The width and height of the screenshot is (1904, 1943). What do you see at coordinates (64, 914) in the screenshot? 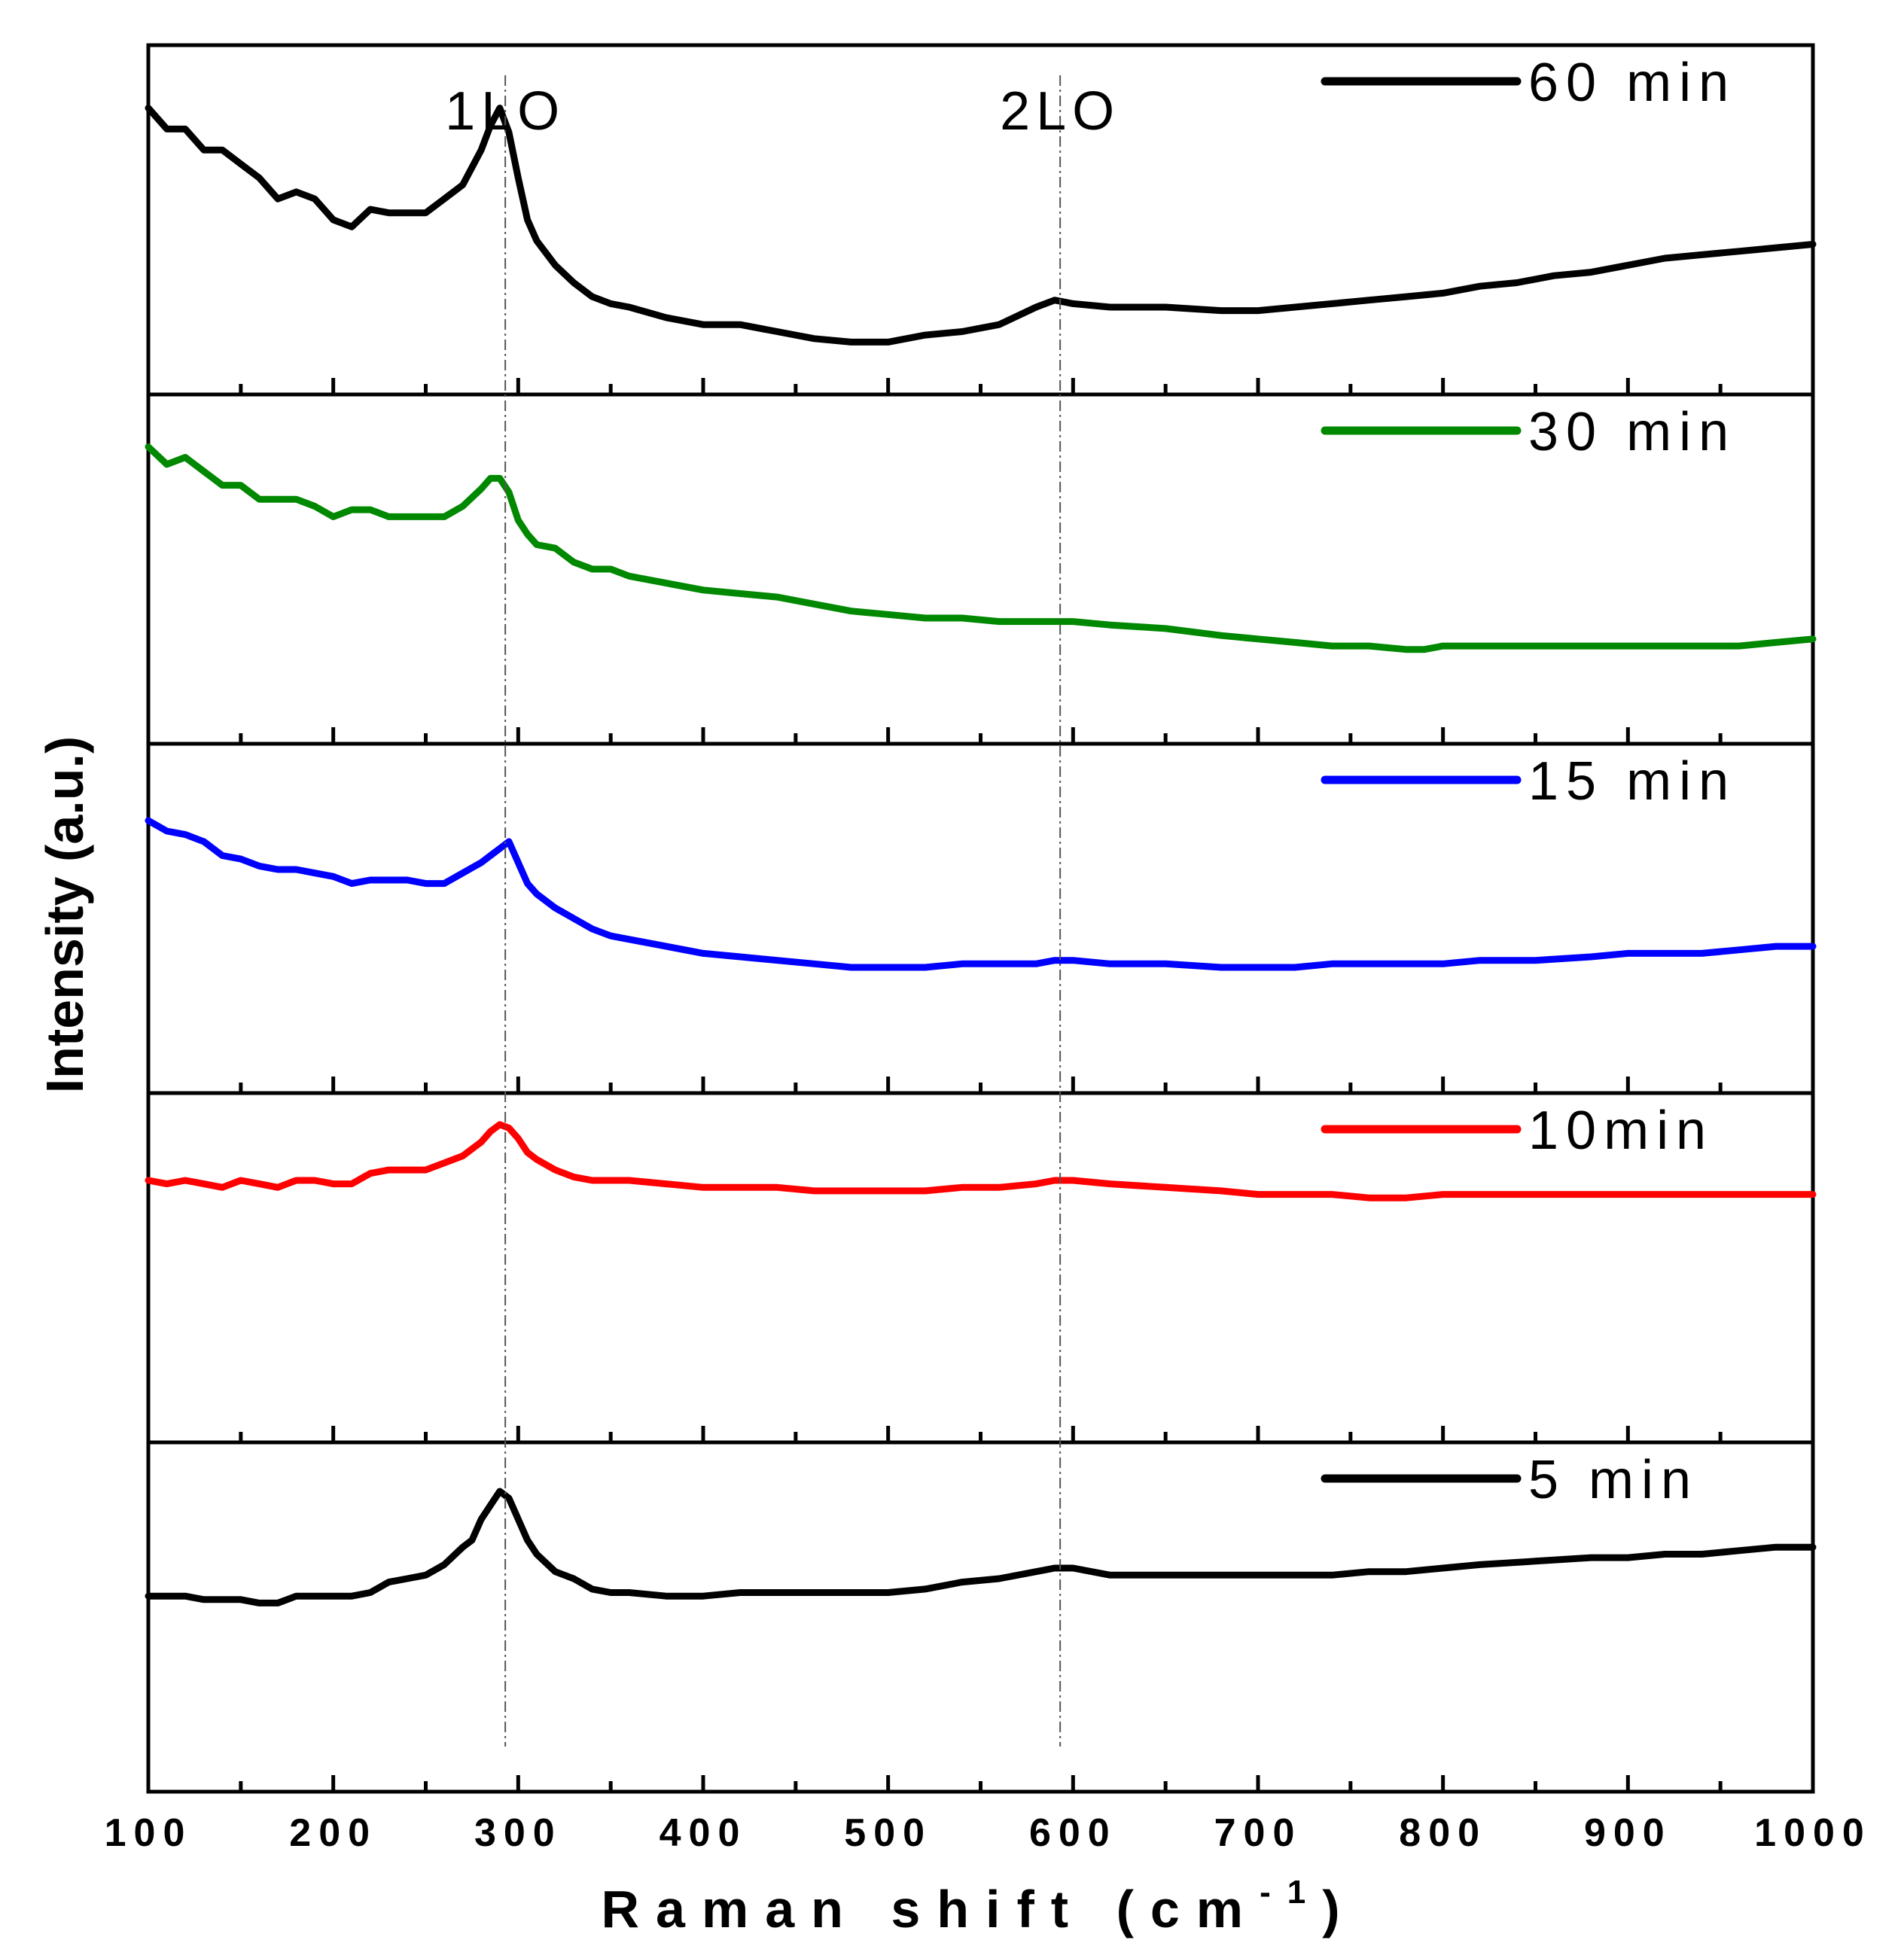
I see `y-axis-title: Intensity (a.u.)` at bounding box center [64, 914].